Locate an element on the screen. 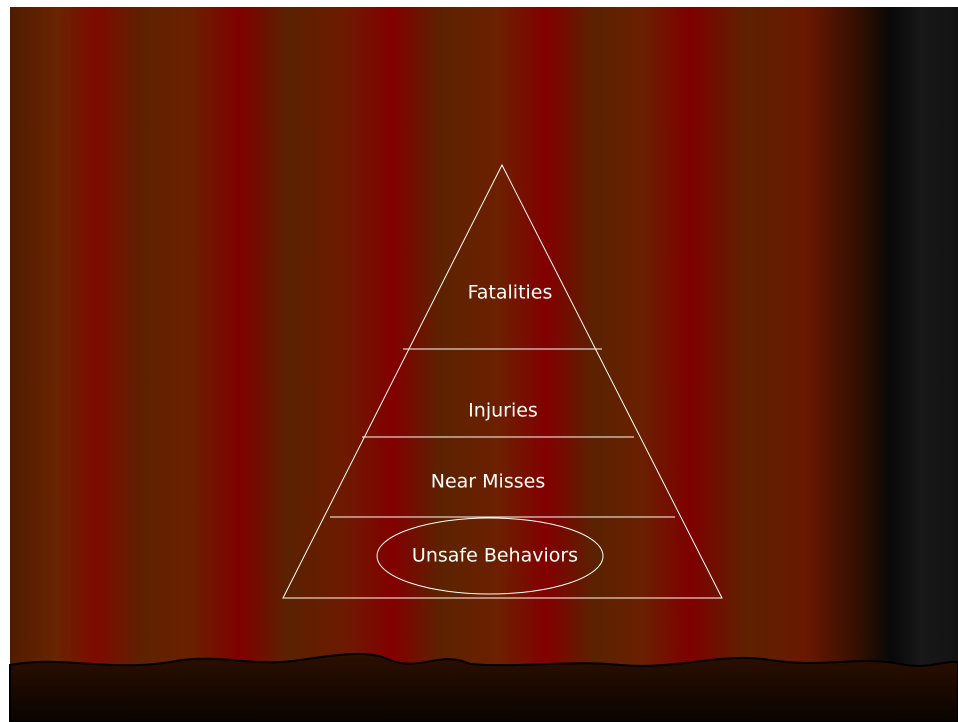 Image resolution: width=958 pixels, height=722 pixels. highlight-ellipse is located at coordinates (490, 556).